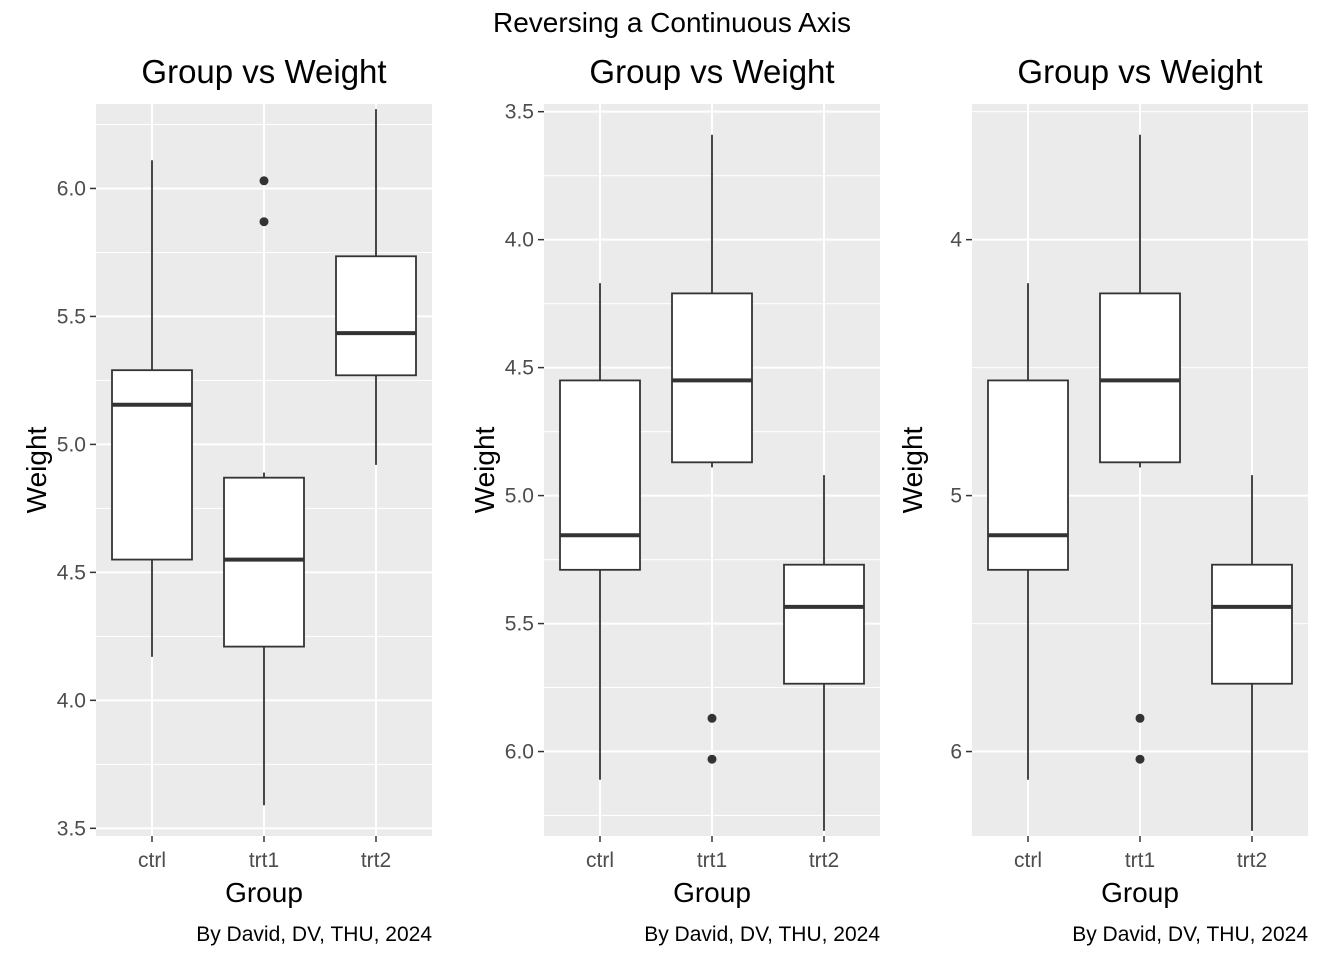  I want to click on y-tick-label: 4, so click(956, 240).